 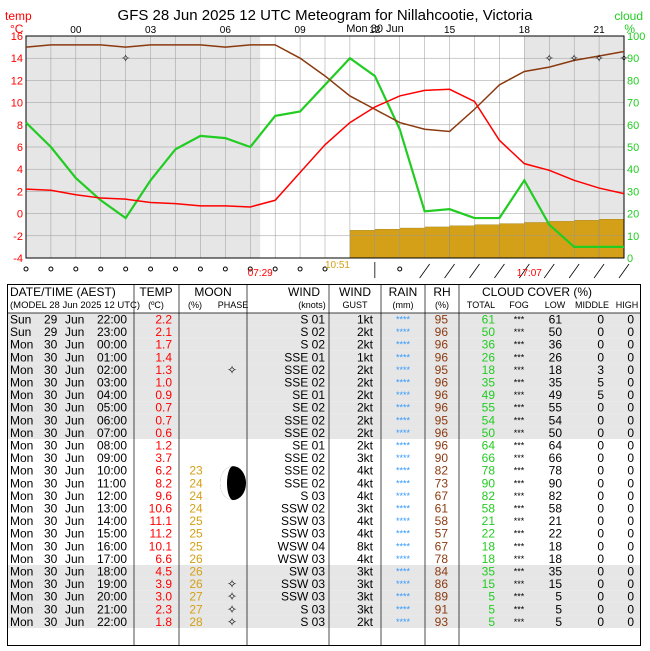 I want to click on cell-cloud-low: 82, so click(x=556, y=496).